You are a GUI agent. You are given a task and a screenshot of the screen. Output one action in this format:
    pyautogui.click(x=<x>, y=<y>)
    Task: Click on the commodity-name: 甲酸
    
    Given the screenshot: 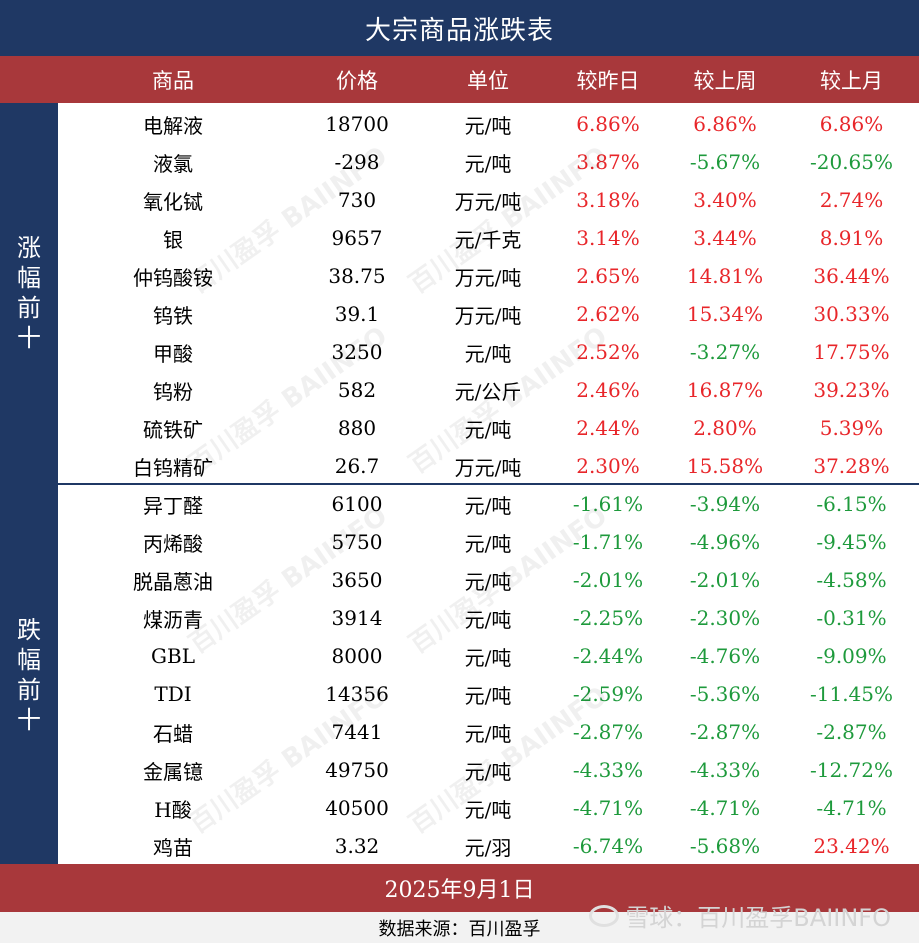 What is the action you would take?
    pyautogui.click(x=173, y=353)
    